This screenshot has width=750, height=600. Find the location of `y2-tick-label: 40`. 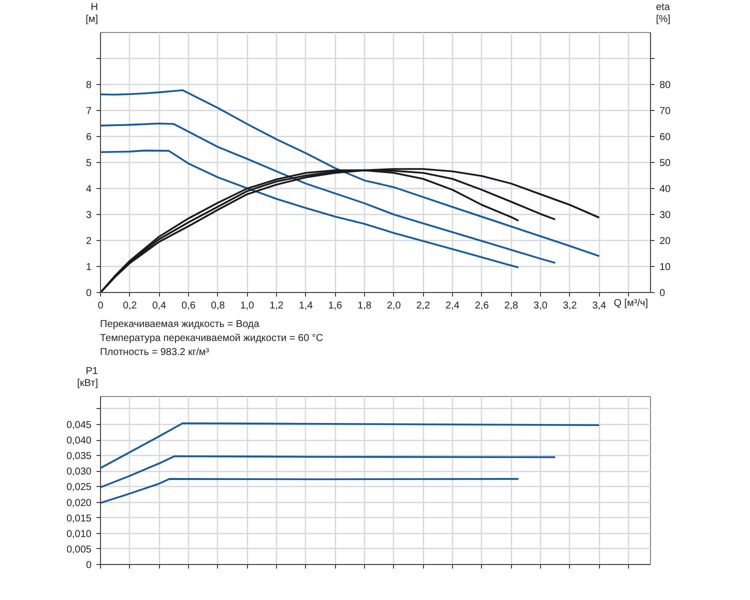

y2-tick-label: 40 is located at coordinates (666, 189).